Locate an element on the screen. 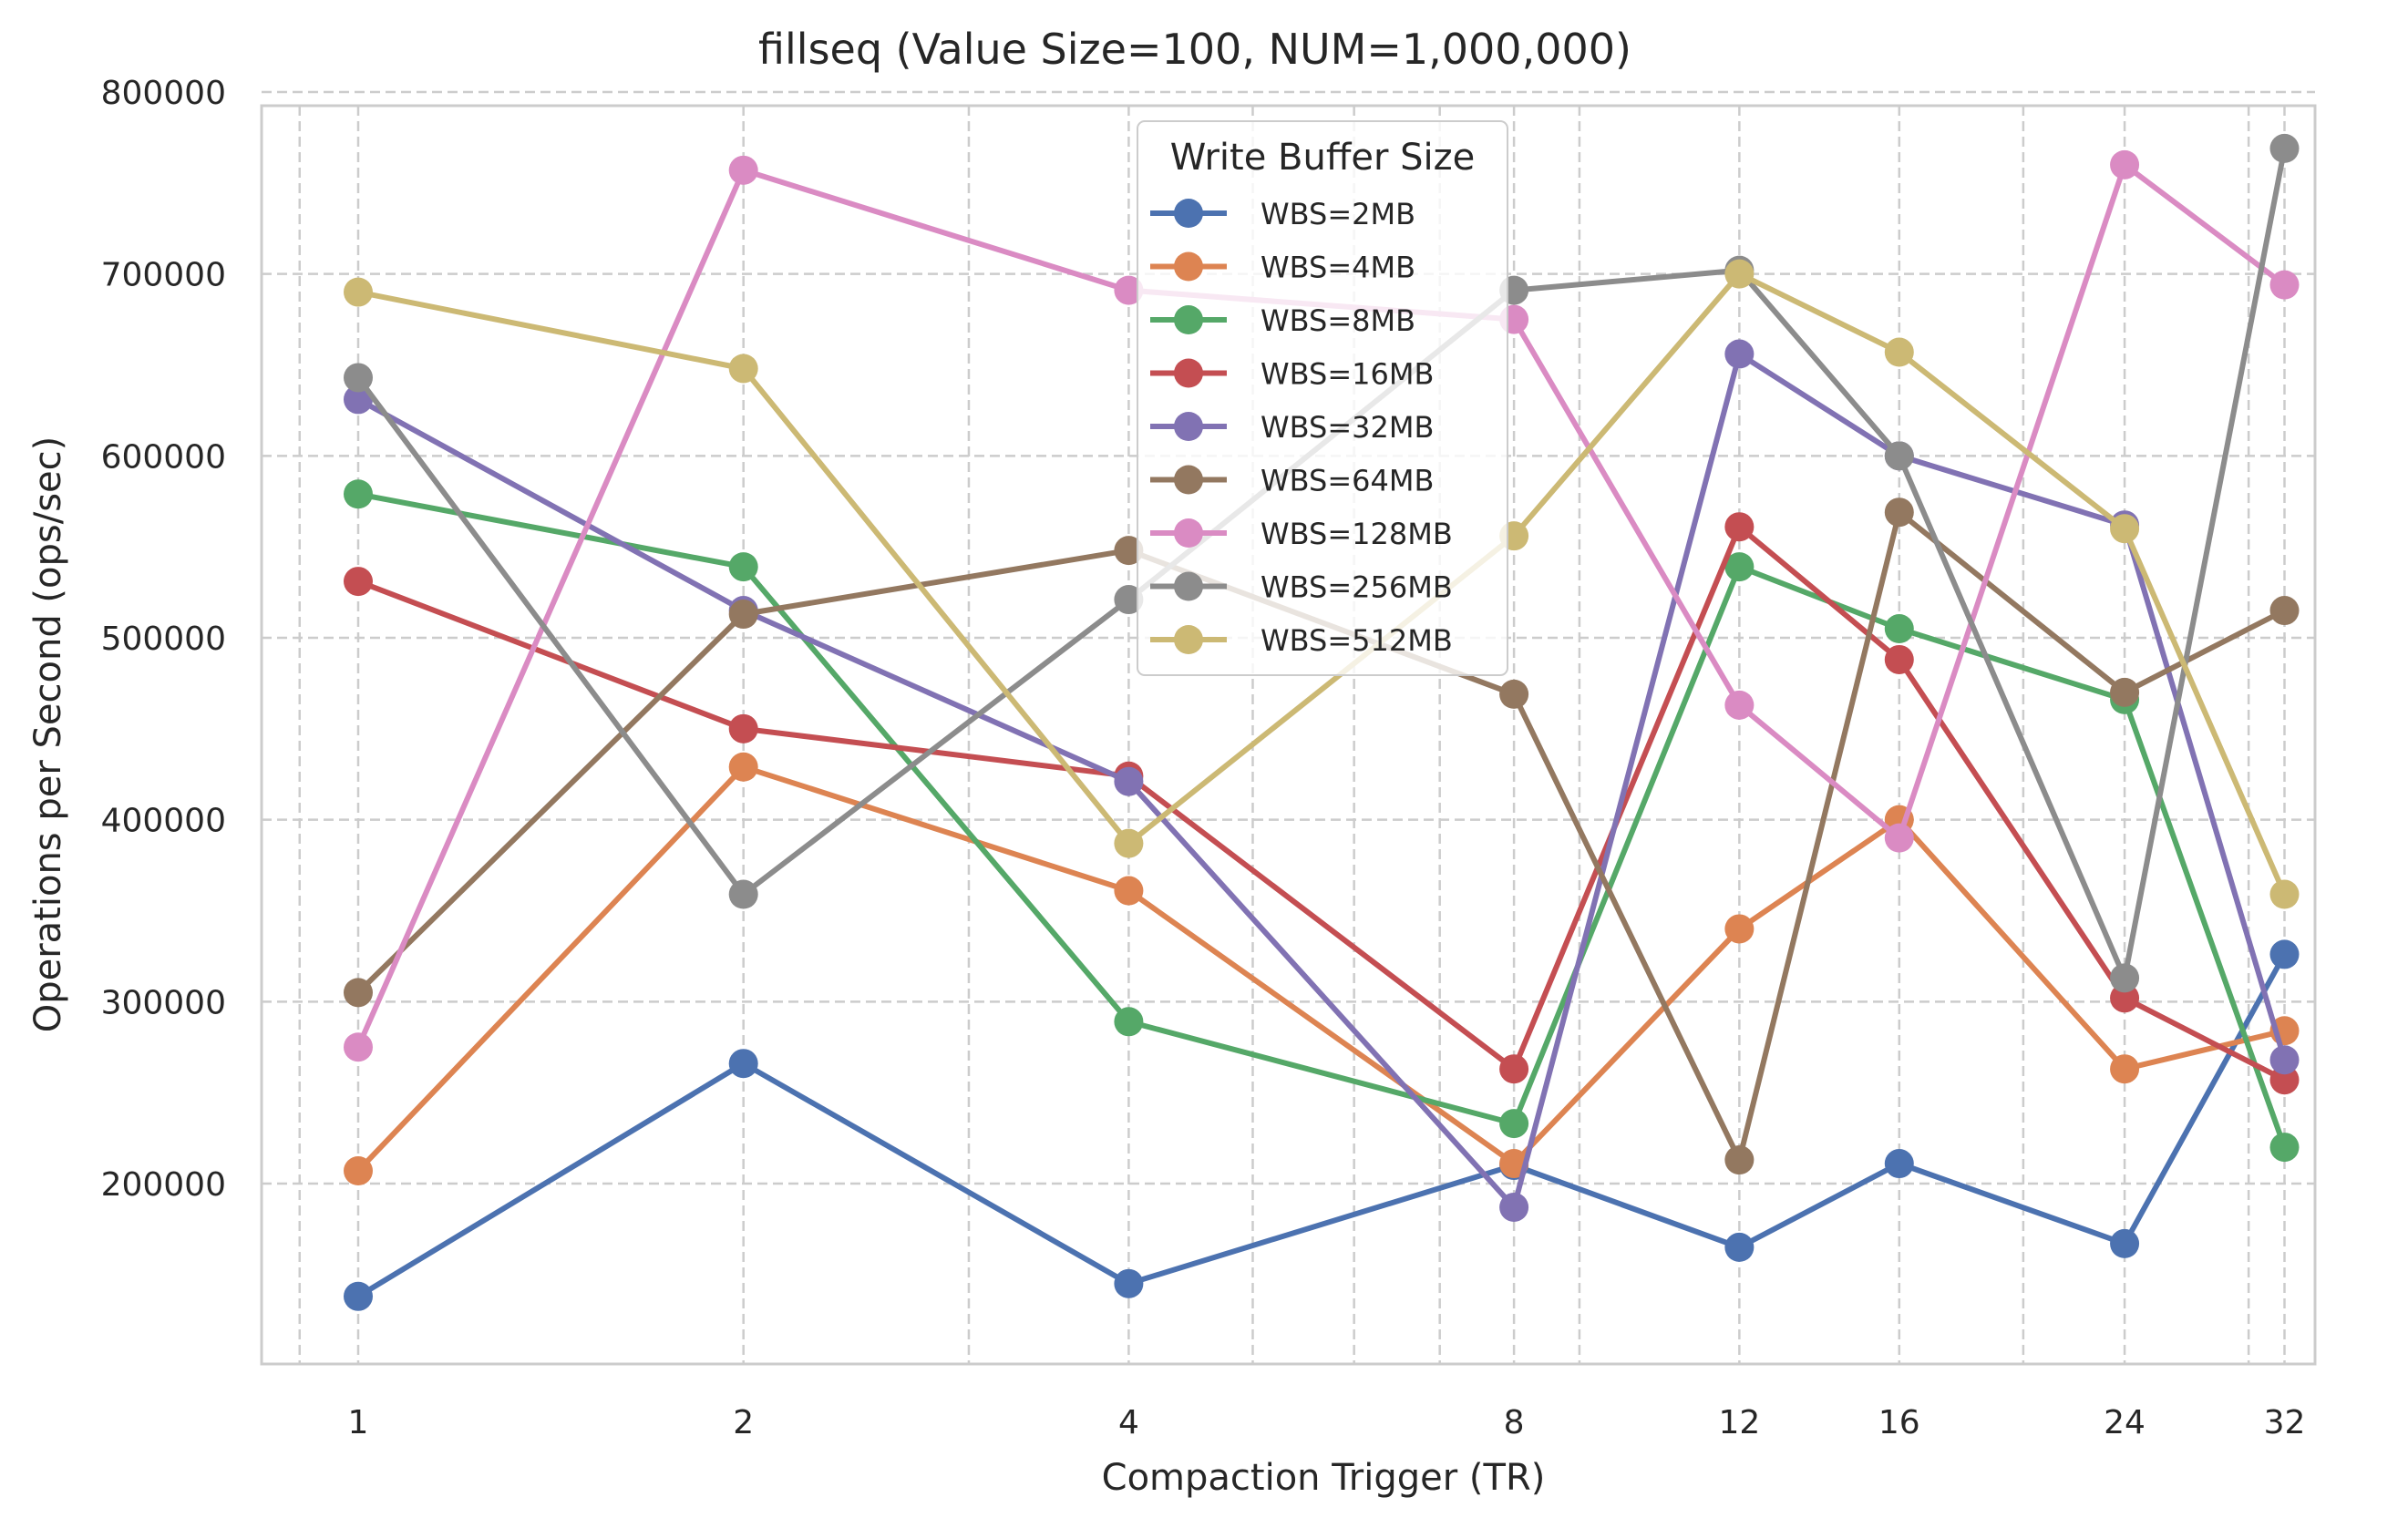  legend-label: WBS=8MB is located at coordinates (1338, 320).